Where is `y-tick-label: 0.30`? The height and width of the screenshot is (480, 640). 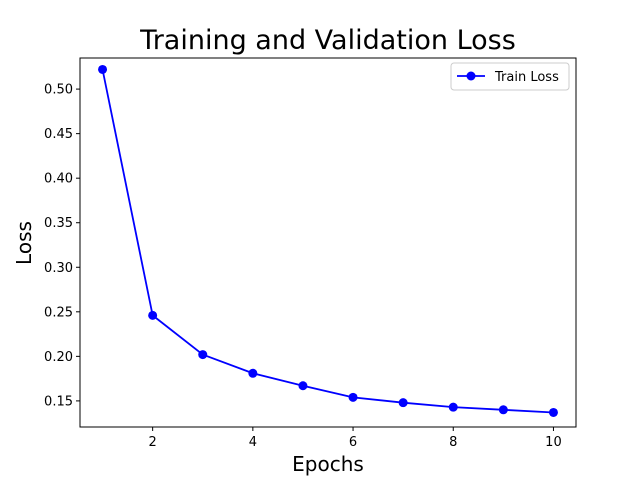 y-tick-label: 0.30 is located at coordinates (58, 268).